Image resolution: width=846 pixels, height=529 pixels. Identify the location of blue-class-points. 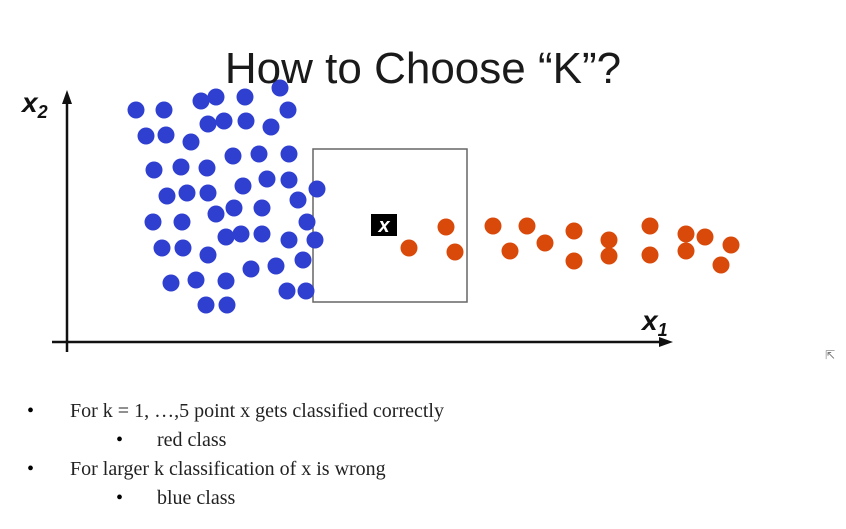
(226, 196).